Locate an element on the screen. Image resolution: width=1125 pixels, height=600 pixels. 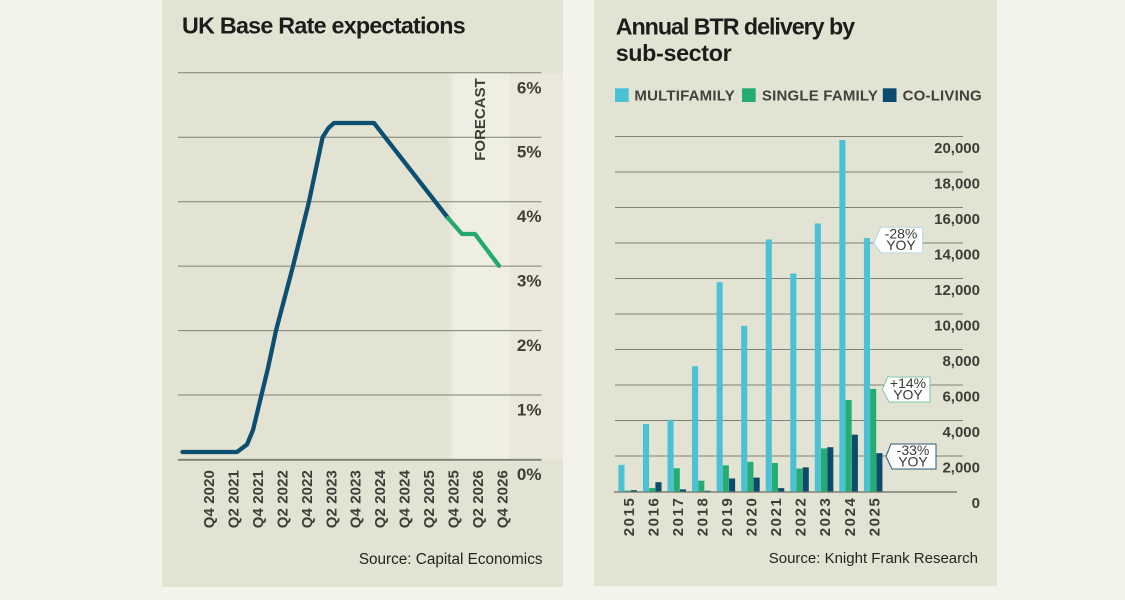
svg-text: 2023 is located at coordinates (825, 517).